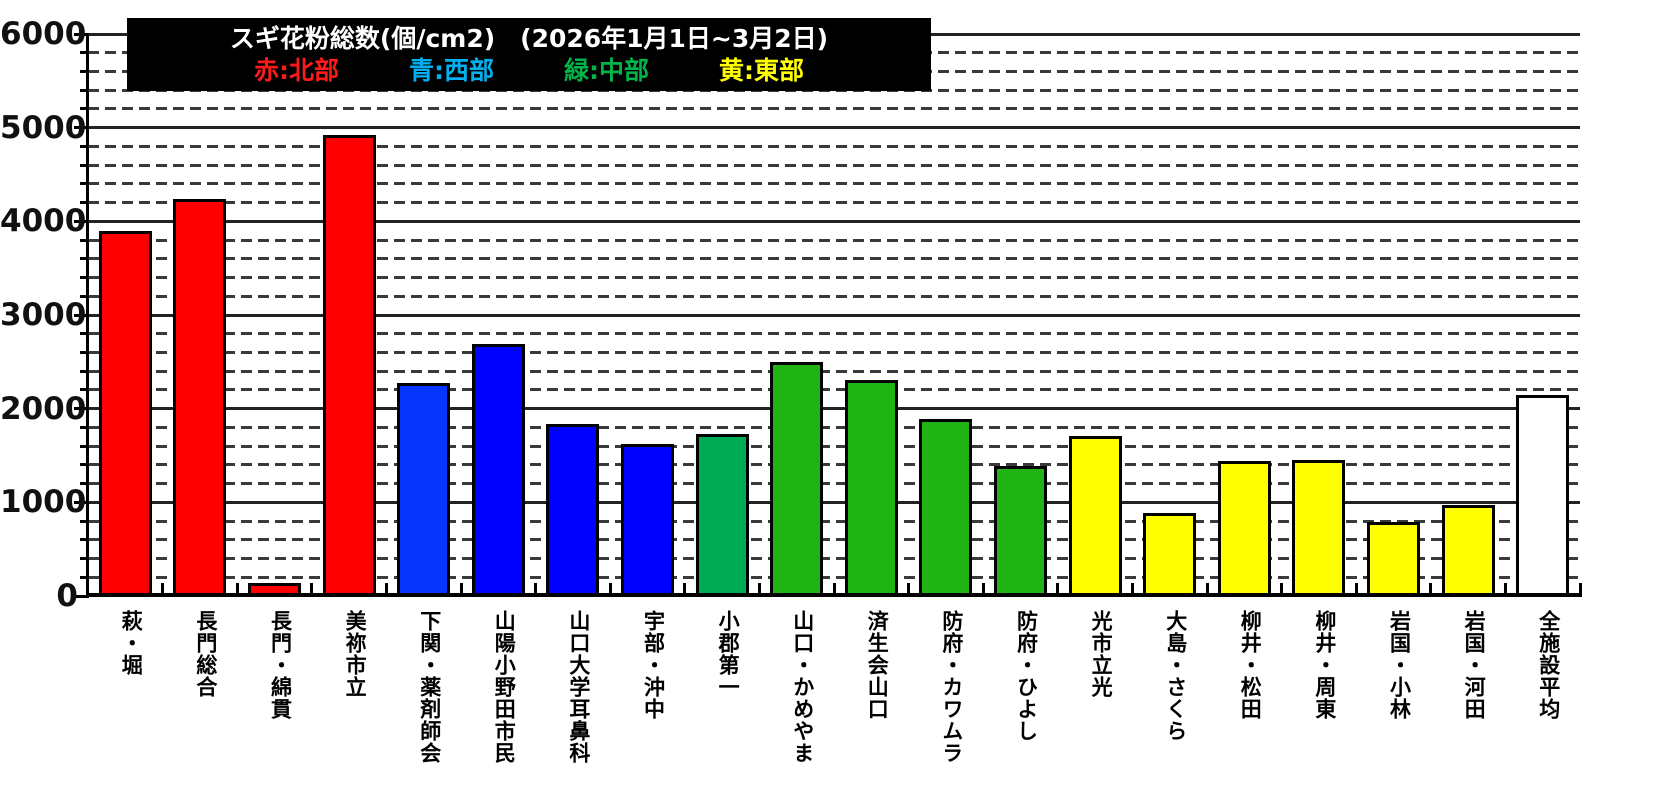 The width and height of the screenshot is (1670, 812). Describe the element at coordinates (606, 71) in the screenshot. I see `legend-item-緑:中部: 緑:中部` at that location.